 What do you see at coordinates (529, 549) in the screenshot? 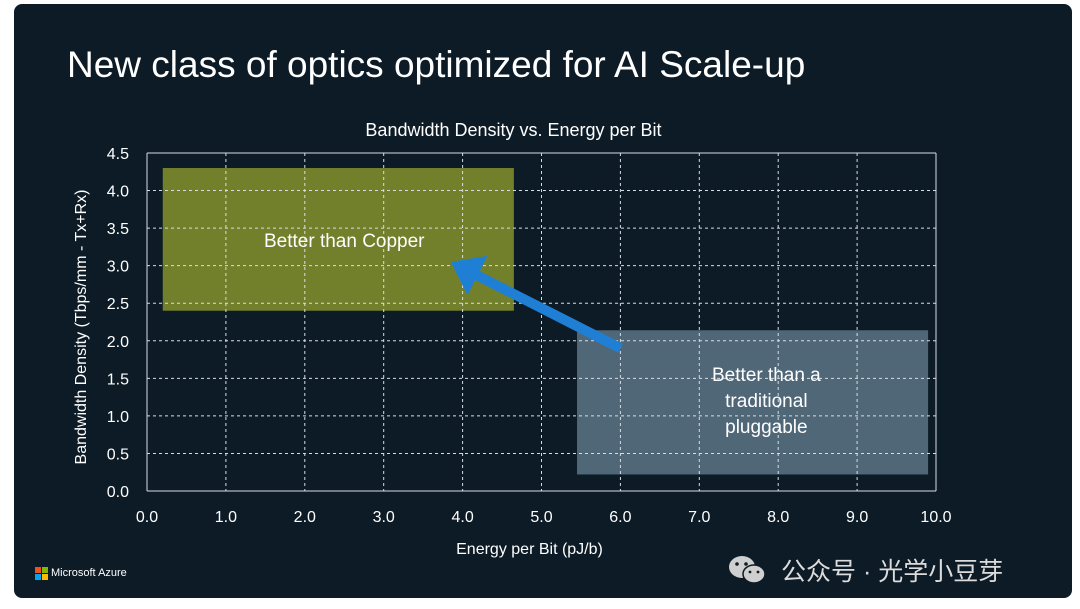
I see `x-axis-label: Energy per Bit (pJ/b)` at bounding box center [529, 549].